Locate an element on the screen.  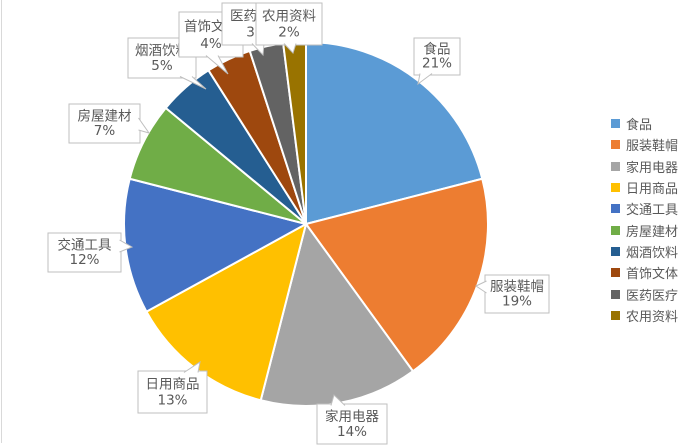
legend-item-daily-goods: 日用商品 is located at coordinates (644, 187).